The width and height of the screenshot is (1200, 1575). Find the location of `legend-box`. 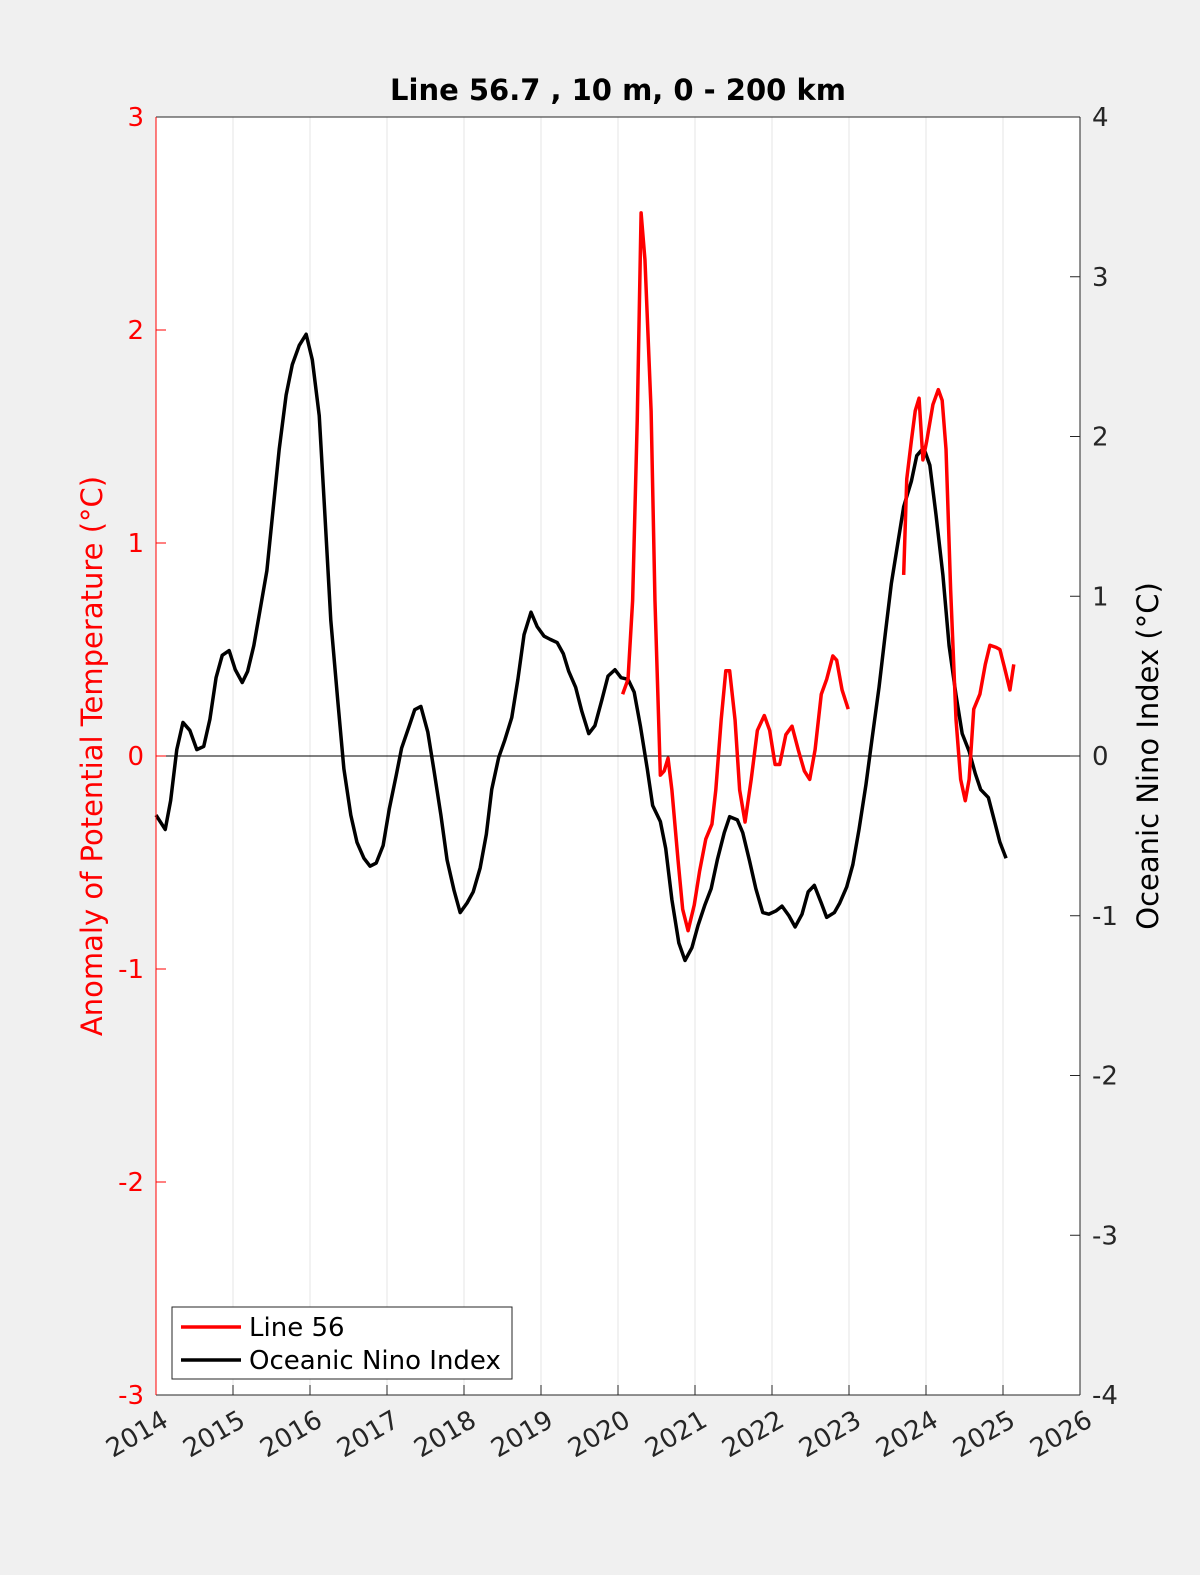

legend-box is located at coordinates (342, 1343).